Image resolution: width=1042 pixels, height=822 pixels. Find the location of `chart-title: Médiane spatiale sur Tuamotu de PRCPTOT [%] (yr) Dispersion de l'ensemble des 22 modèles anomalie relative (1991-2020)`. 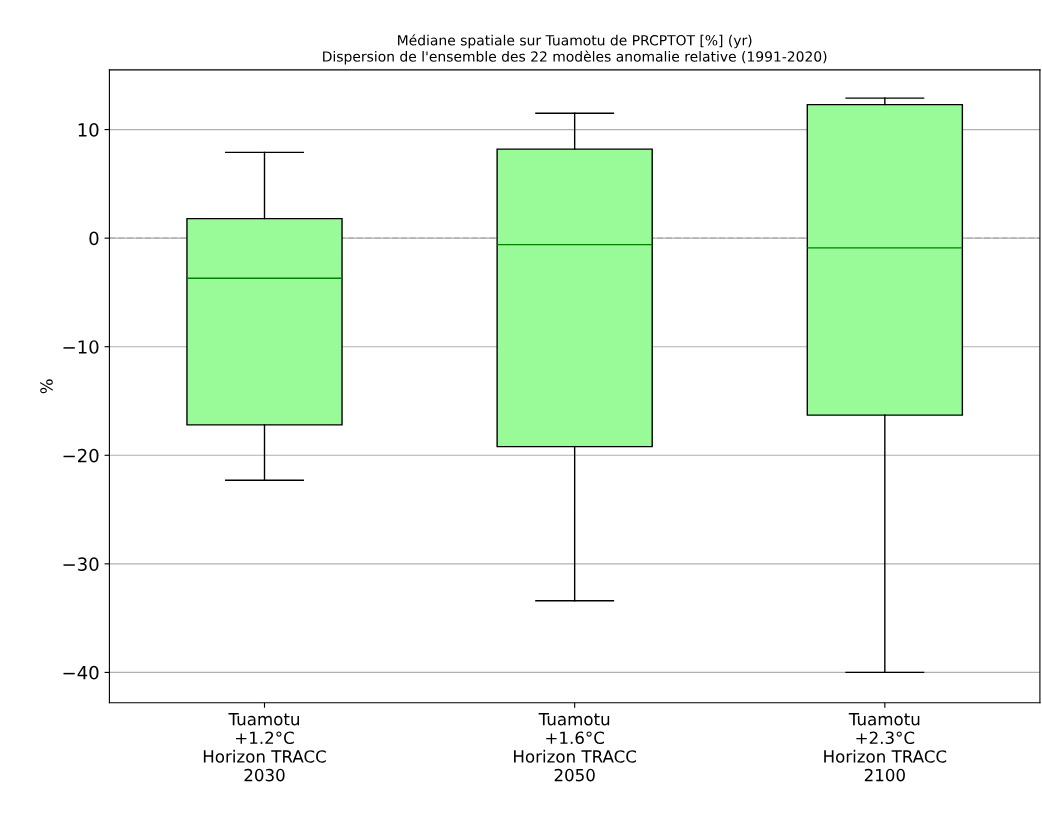

chart-title: Médiane spatiale sur Tuamotu de PRCPTOT [%] (yr) Dispersion de l'ensemble des 22 modèles anomalie relative (1991-2020) is located at coordinates (575, 49).